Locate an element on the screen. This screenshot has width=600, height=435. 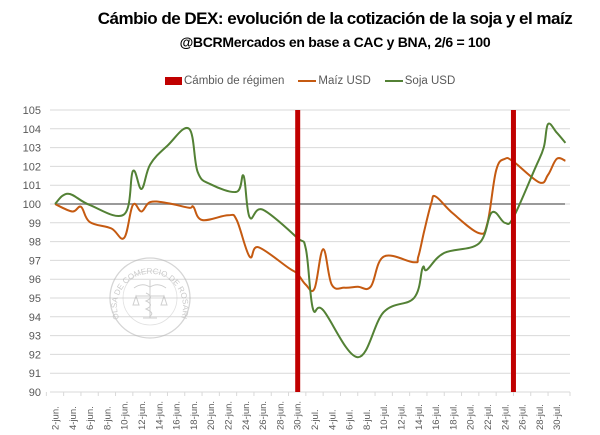
legend-item-maiz: Maíz USD is located at coordinates (334, 81).